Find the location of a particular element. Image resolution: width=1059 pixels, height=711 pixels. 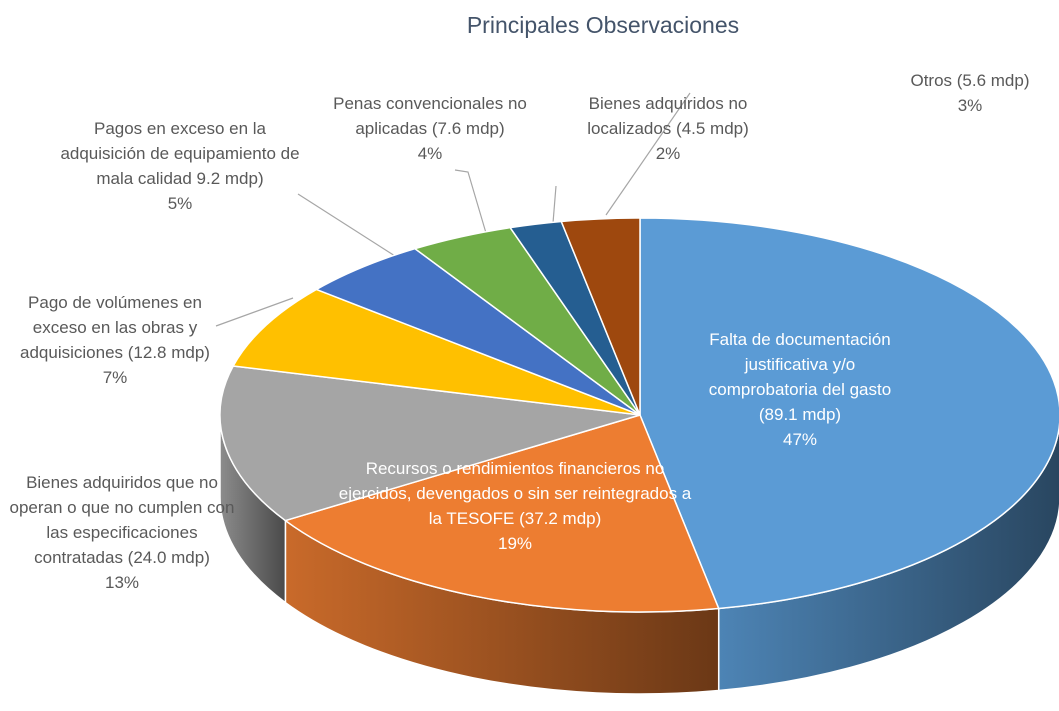

chart-title: Principales Observaciones is located at coordinates (603, 25).